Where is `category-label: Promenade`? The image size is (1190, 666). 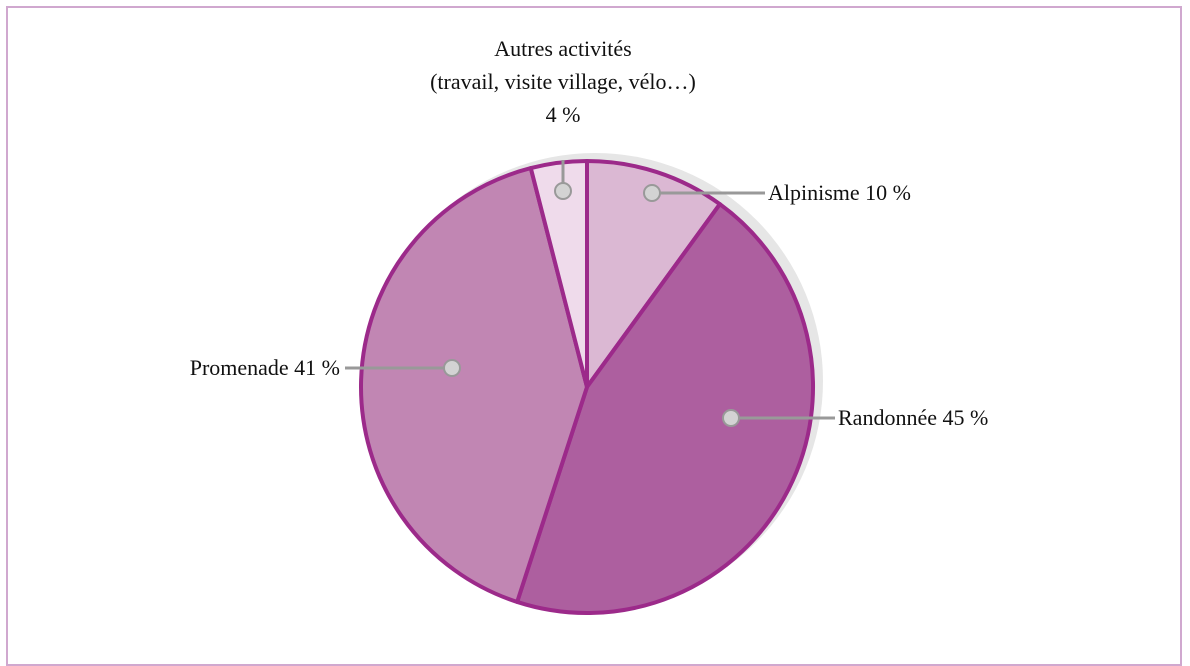 category-label: Promenade is located at coordinates (239, 367).